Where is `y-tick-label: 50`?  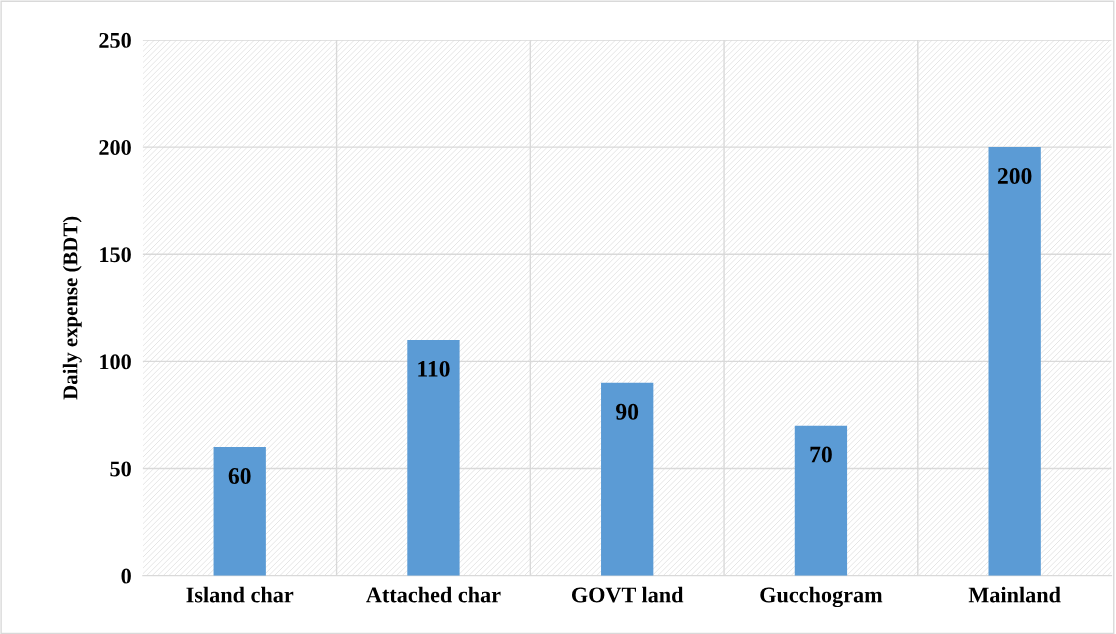
y-tick-label: 50 is located at coordinates (120, 469).